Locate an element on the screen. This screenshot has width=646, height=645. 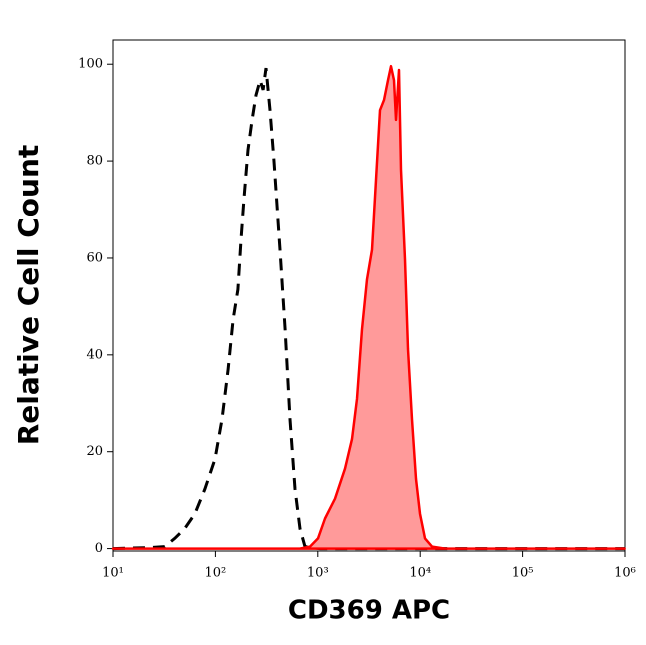
x-axis-label: CD369 APC is located at coordinates (369, 611).